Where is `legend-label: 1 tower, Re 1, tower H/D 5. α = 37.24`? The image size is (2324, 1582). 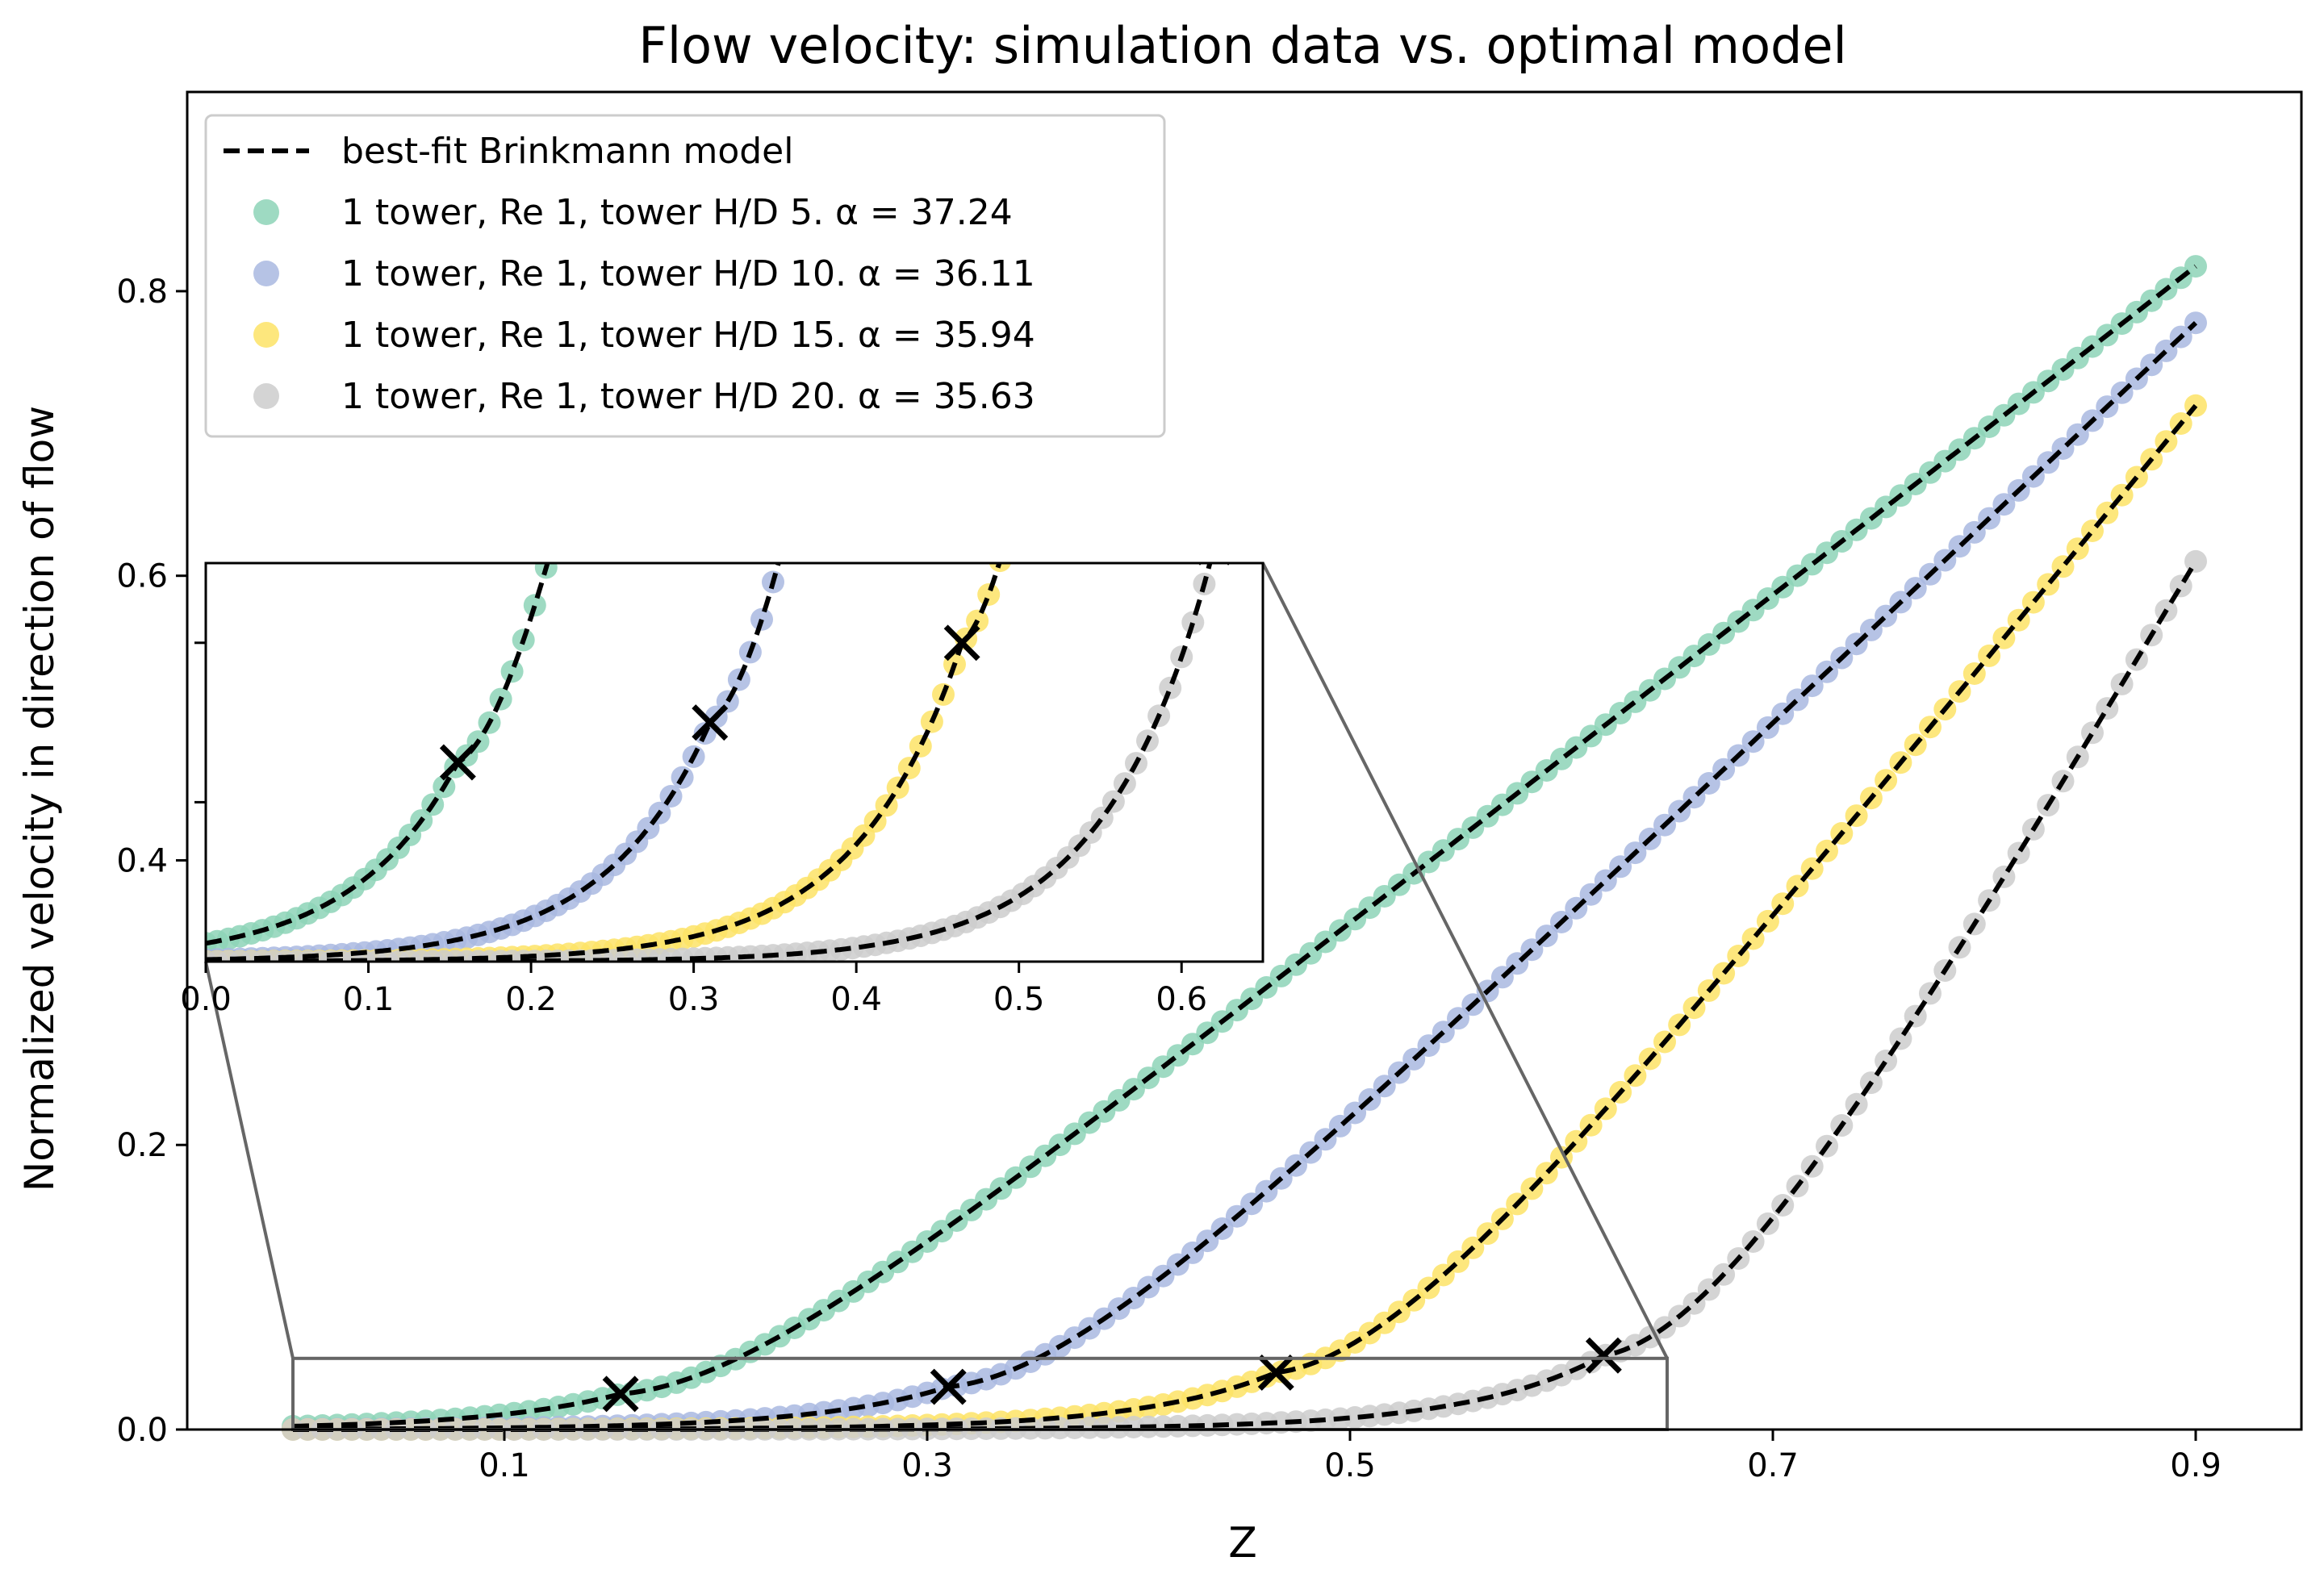 legend-label: 1 tower, Re 1, tower H/D 5. α = 37.24 is located at coordinates (677, 212).